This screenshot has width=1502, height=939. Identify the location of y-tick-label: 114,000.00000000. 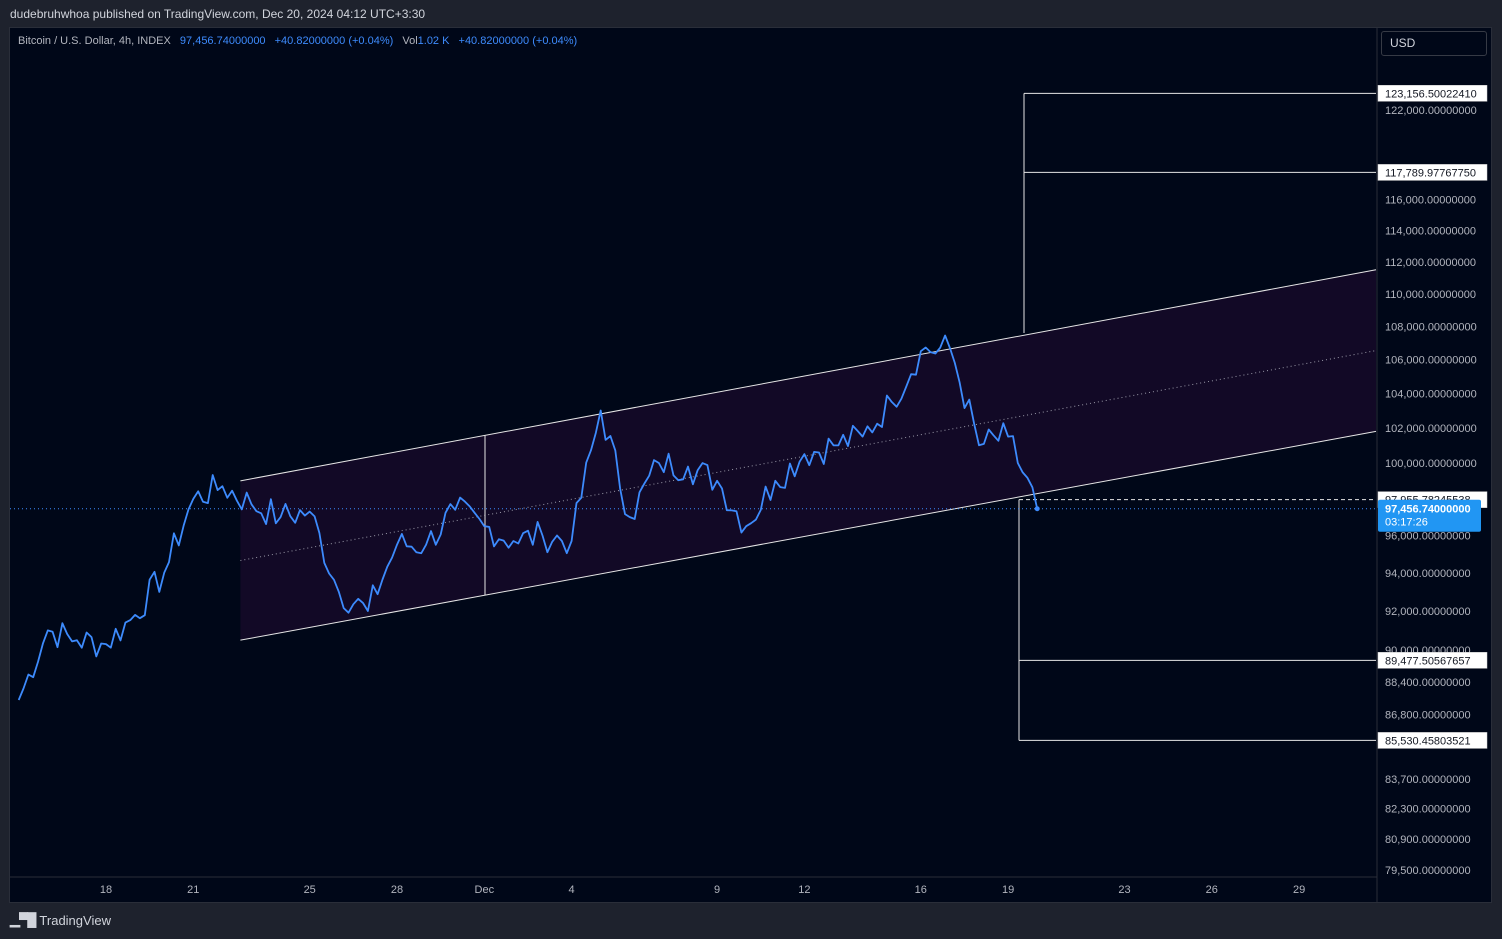
(1430, 231).